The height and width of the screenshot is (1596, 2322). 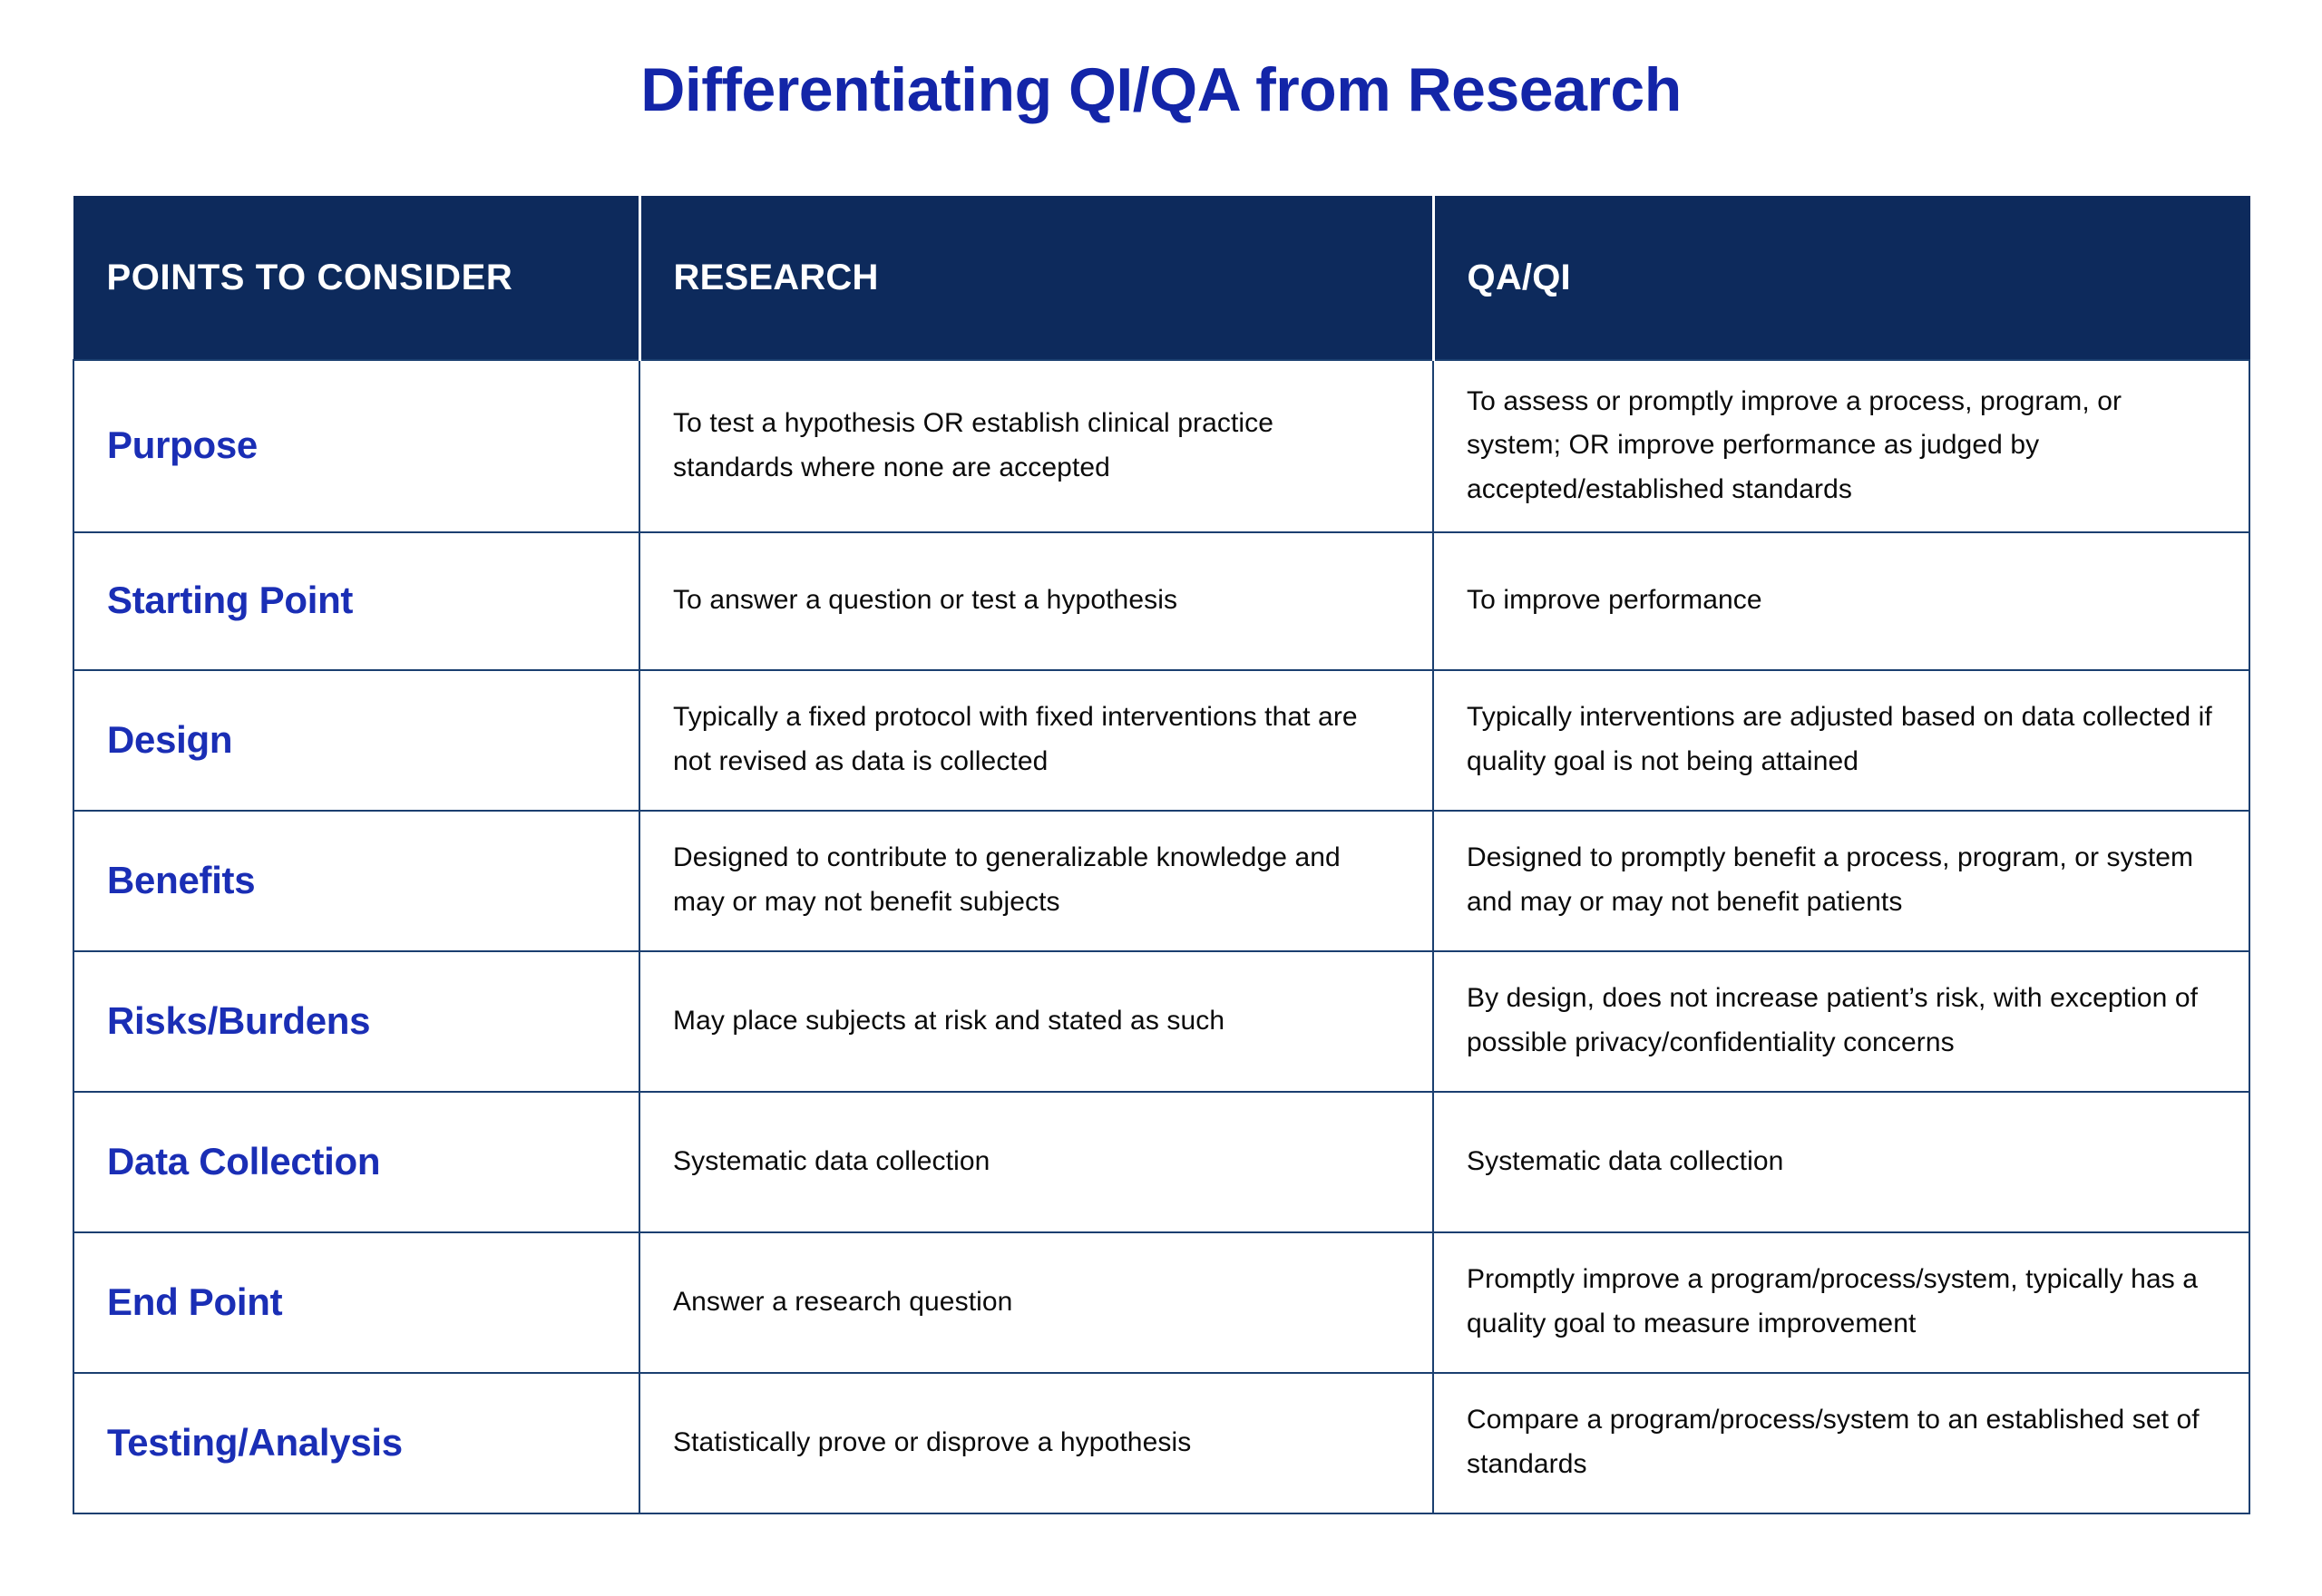 What do you see at coordinates (356, 445) in the screenshot?
I see `row-label-purpose: Purpose` at bounding box center [356, 445].